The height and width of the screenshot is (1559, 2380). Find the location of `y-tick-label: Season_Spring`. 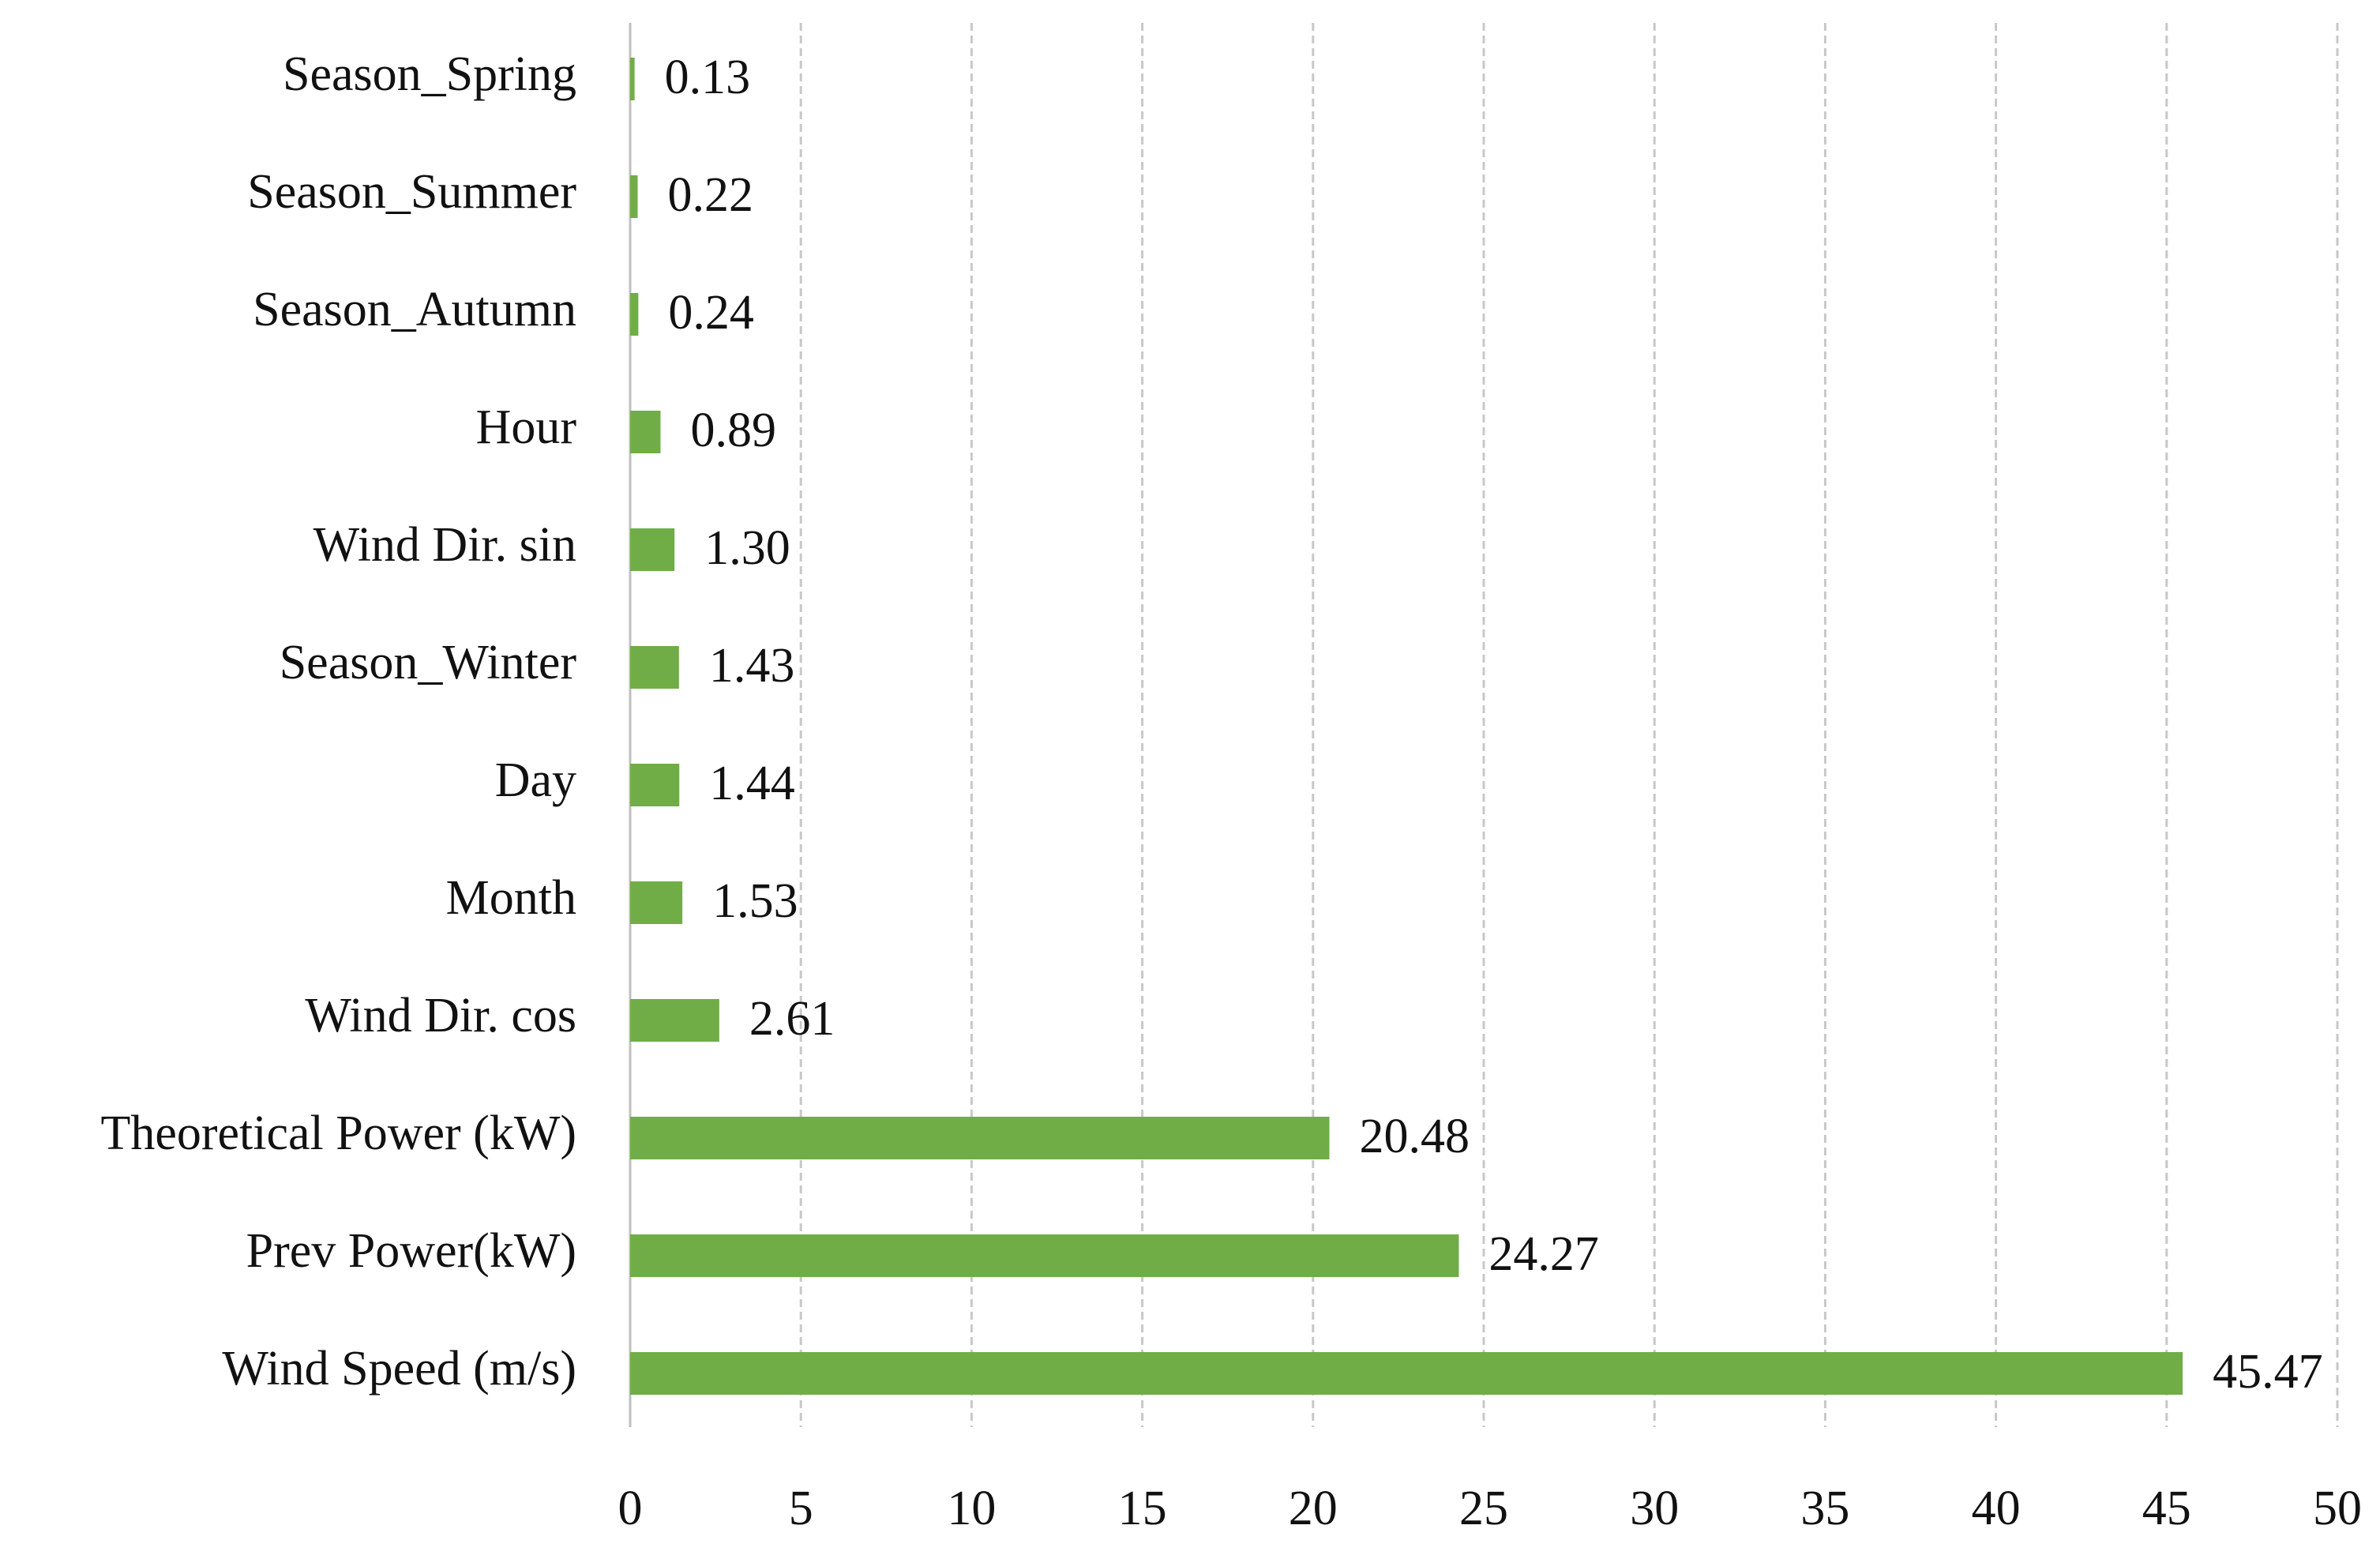

y-tick-label: Season_Spring is located at coordinates (429, 74).